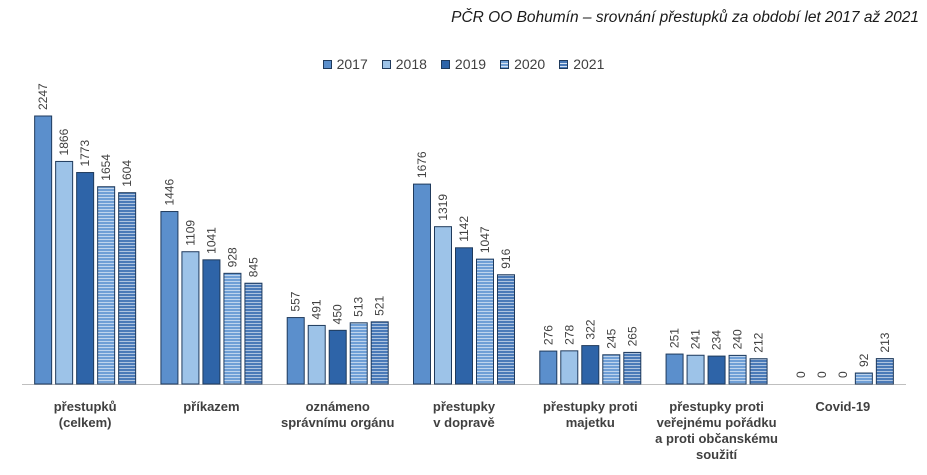  I want to click on data-label: 234, so click(717, 340).